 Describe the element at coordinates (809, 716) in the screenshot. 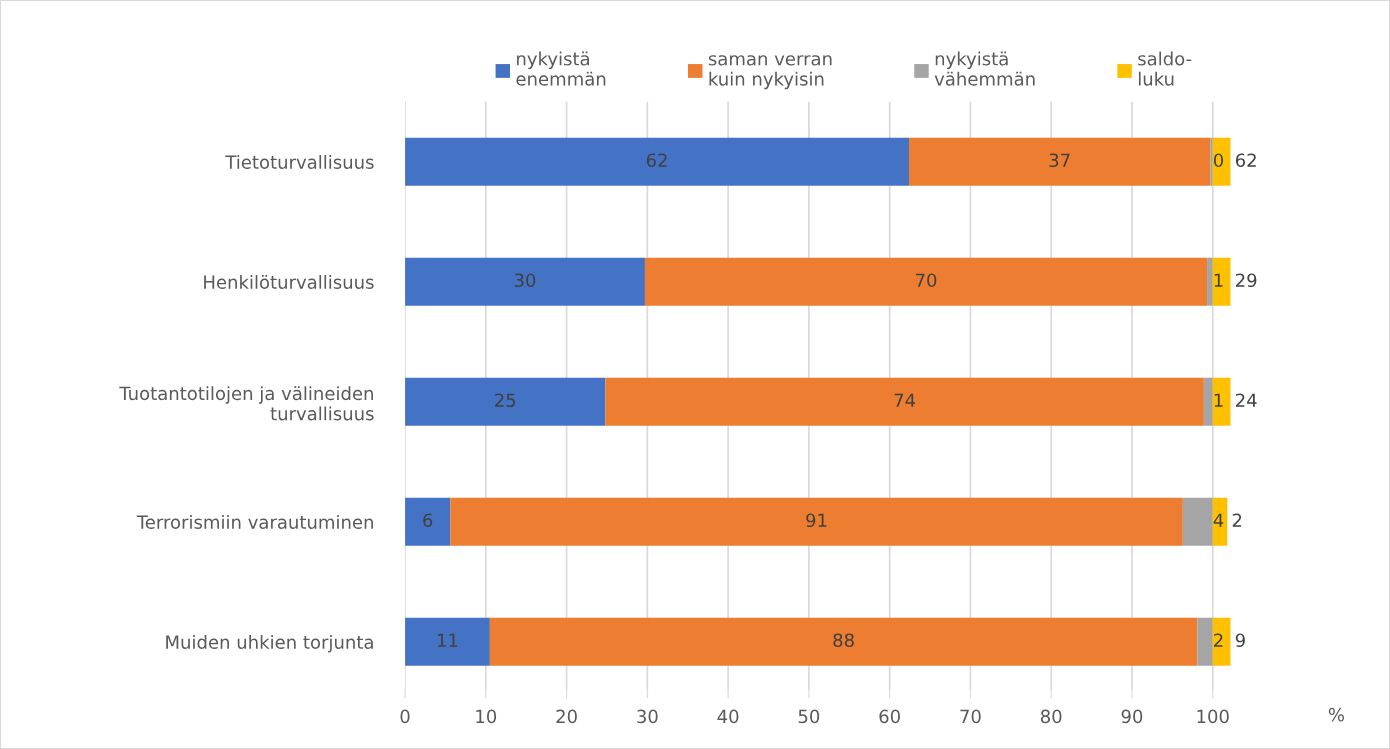

I see `x-tick-label: 50` at that location.